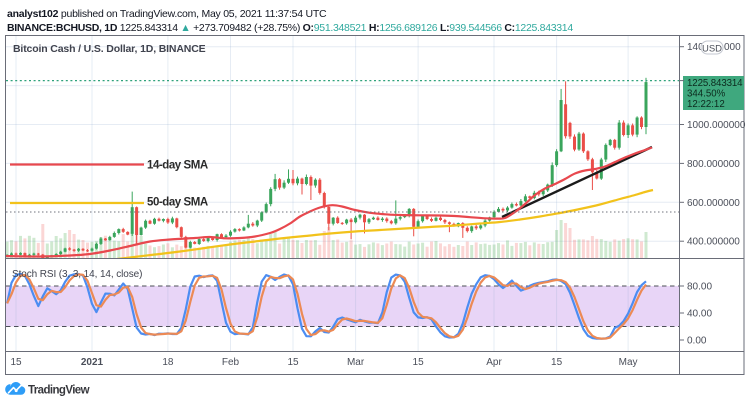 This screenshot has width=750, height=409. I want to click on svg-text: 80.00, so click(699, 287).